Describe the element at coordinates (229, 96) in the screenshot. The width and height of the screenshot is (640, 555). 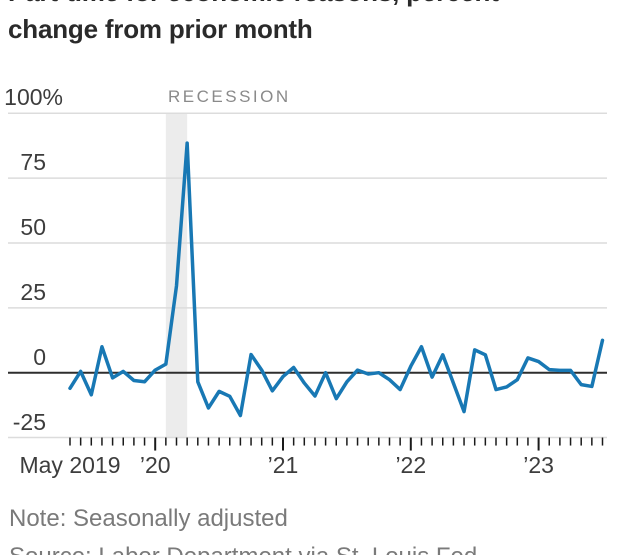
I see `recession-label: RECESSION` at that location.